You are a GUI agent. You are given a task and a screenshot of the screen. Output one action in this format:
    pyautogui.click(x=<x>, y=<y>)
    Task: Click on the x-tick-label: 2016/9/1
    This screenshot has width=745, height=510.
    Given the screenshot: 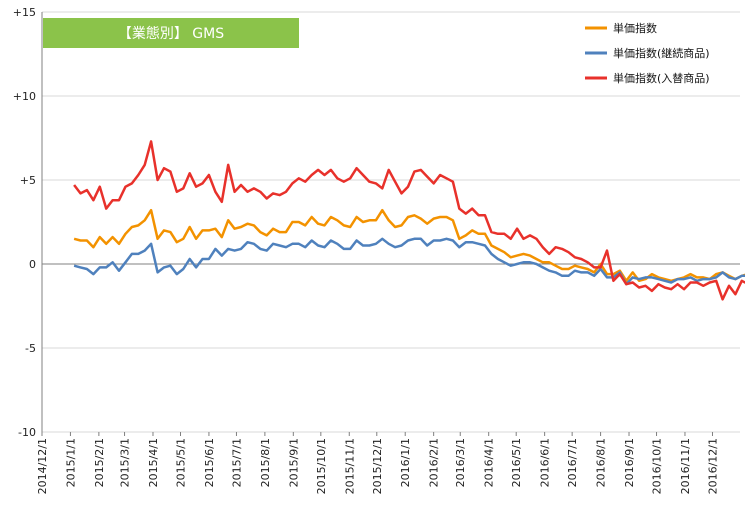 What is the action you would take?
    pyautogui.click(x=629, y=462)
    